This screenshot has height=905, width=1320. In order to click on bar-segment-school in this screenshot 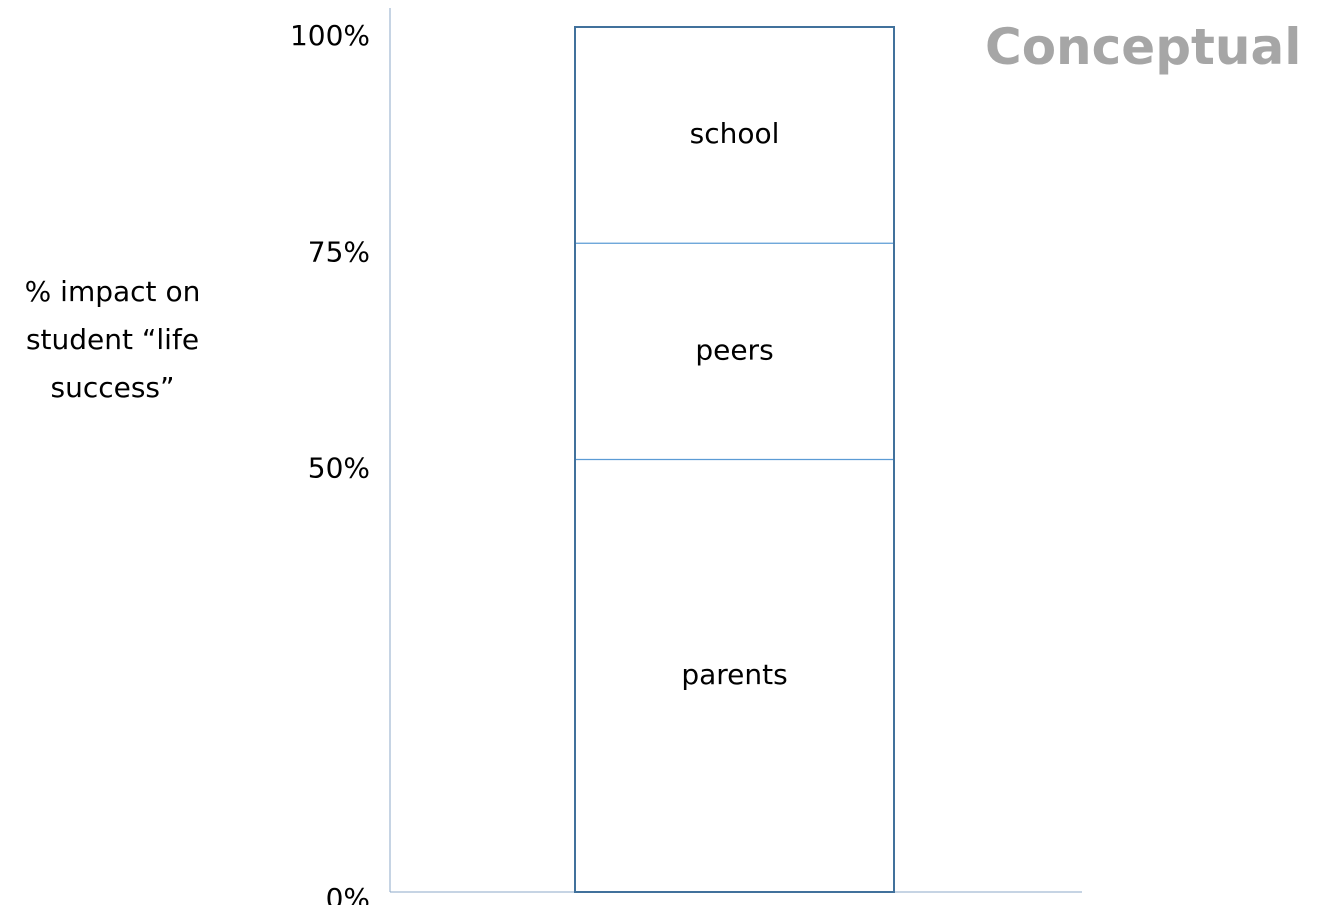, I will do `click(734, 135)`.